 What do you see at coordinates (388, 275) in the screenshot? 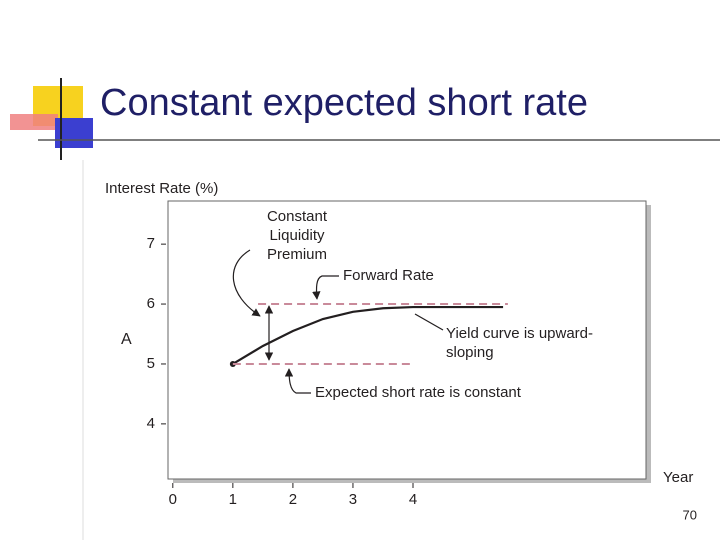
I see `annotation: Forward Rate` at bounding box center [388, 275].